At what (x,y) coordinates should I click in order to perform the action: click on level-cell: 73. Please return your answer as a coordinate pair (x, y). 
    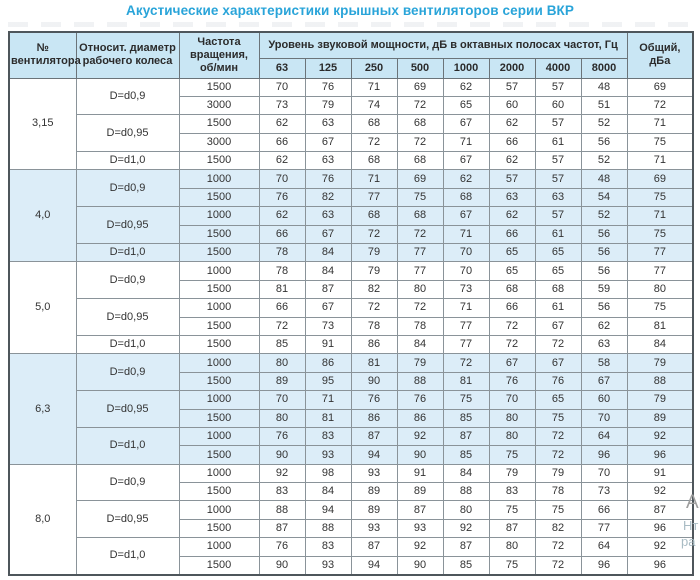
    Looking at the image, I should click on (604, 492).